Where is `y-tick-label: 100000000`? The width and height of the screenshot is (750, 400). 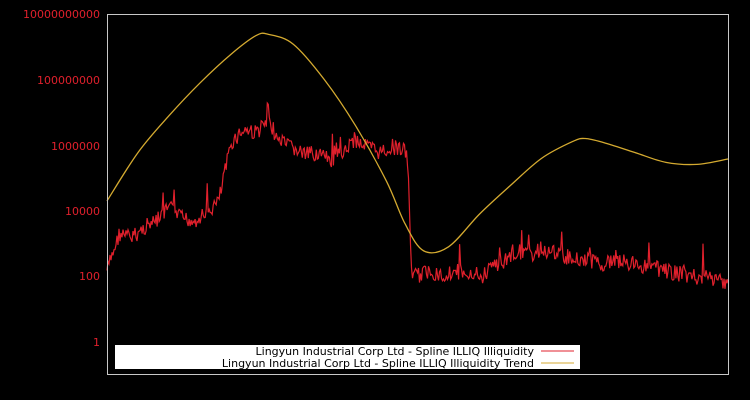 y-tick-label: 100000000 is located at coordinates (68, 80).